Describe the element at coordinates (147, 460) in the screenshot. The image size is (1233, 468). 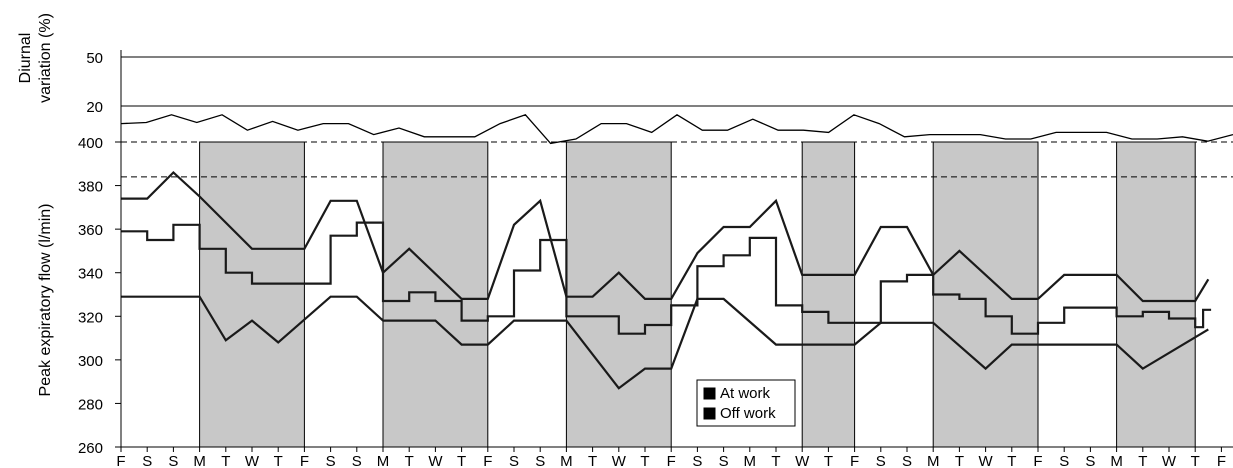
I see `xtick-label-1: S` at that location.